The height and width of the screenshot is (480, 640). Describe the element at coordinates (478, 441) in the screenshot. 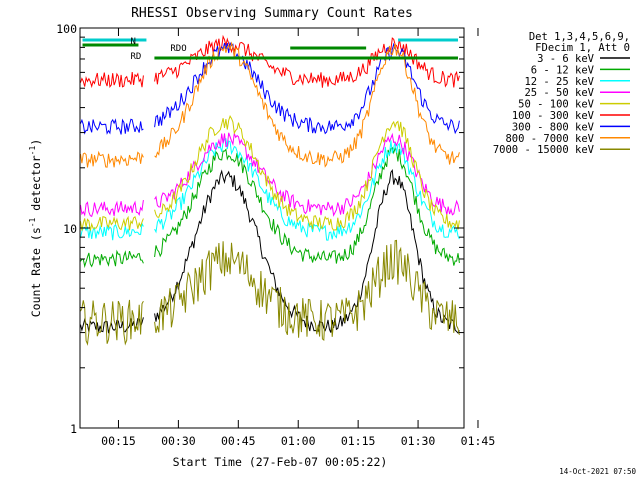

I see `x-tick-label: 01:45` at that location.